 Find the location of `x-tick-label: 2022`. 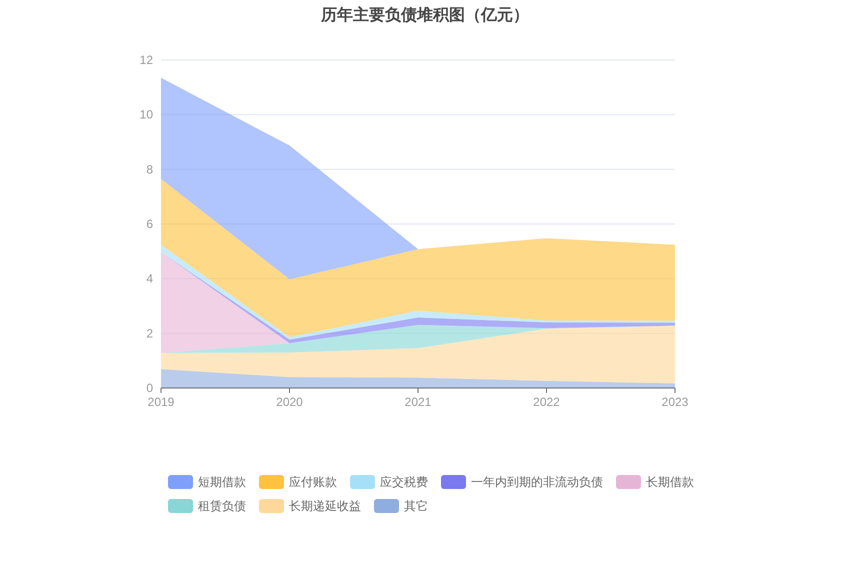

x-tick-label: 2022 is located at coordinates (546, 402).